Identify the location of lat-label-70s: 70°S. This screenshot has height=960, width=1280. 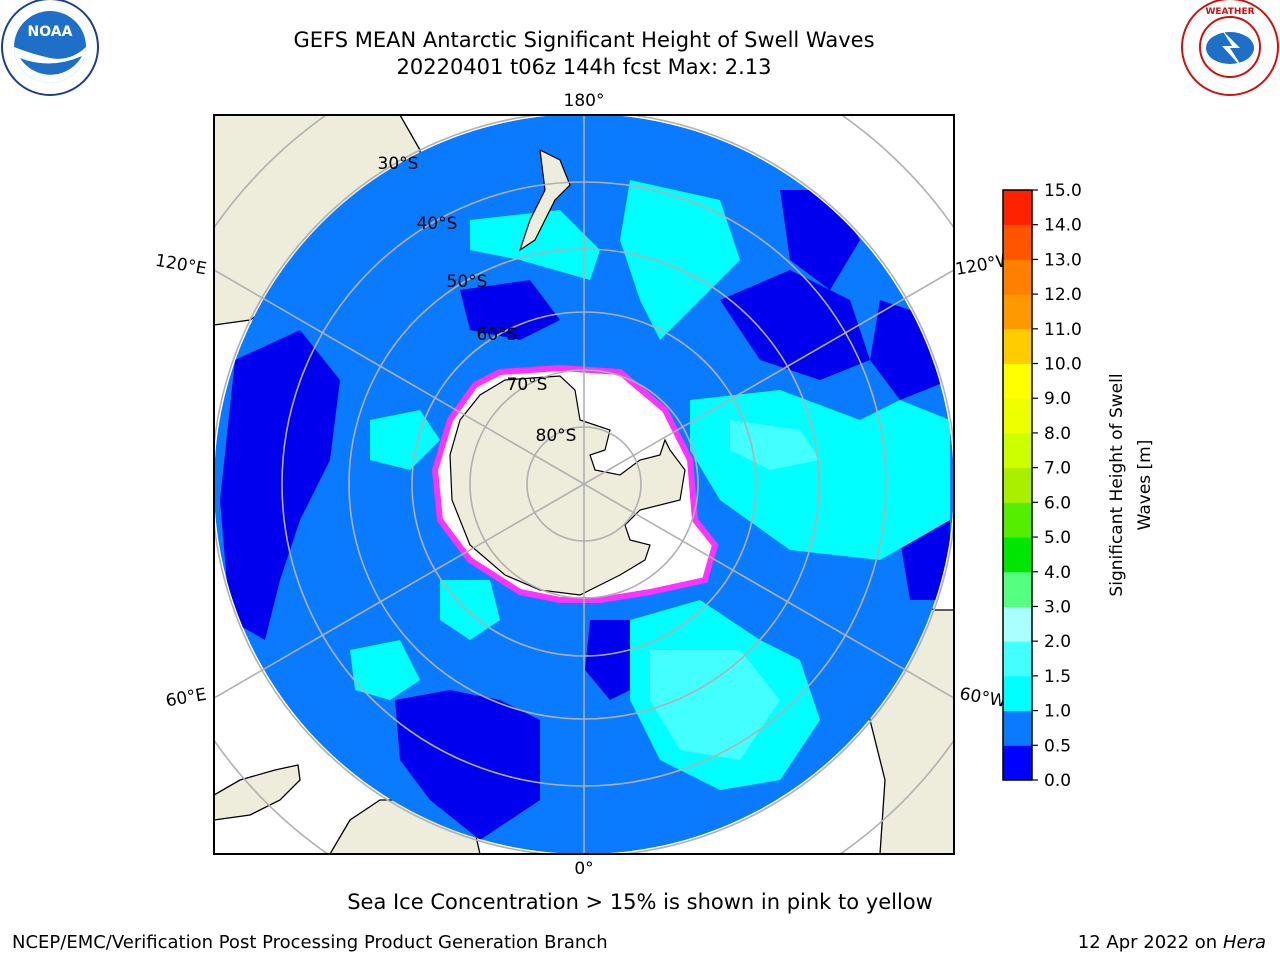
(527, 385).